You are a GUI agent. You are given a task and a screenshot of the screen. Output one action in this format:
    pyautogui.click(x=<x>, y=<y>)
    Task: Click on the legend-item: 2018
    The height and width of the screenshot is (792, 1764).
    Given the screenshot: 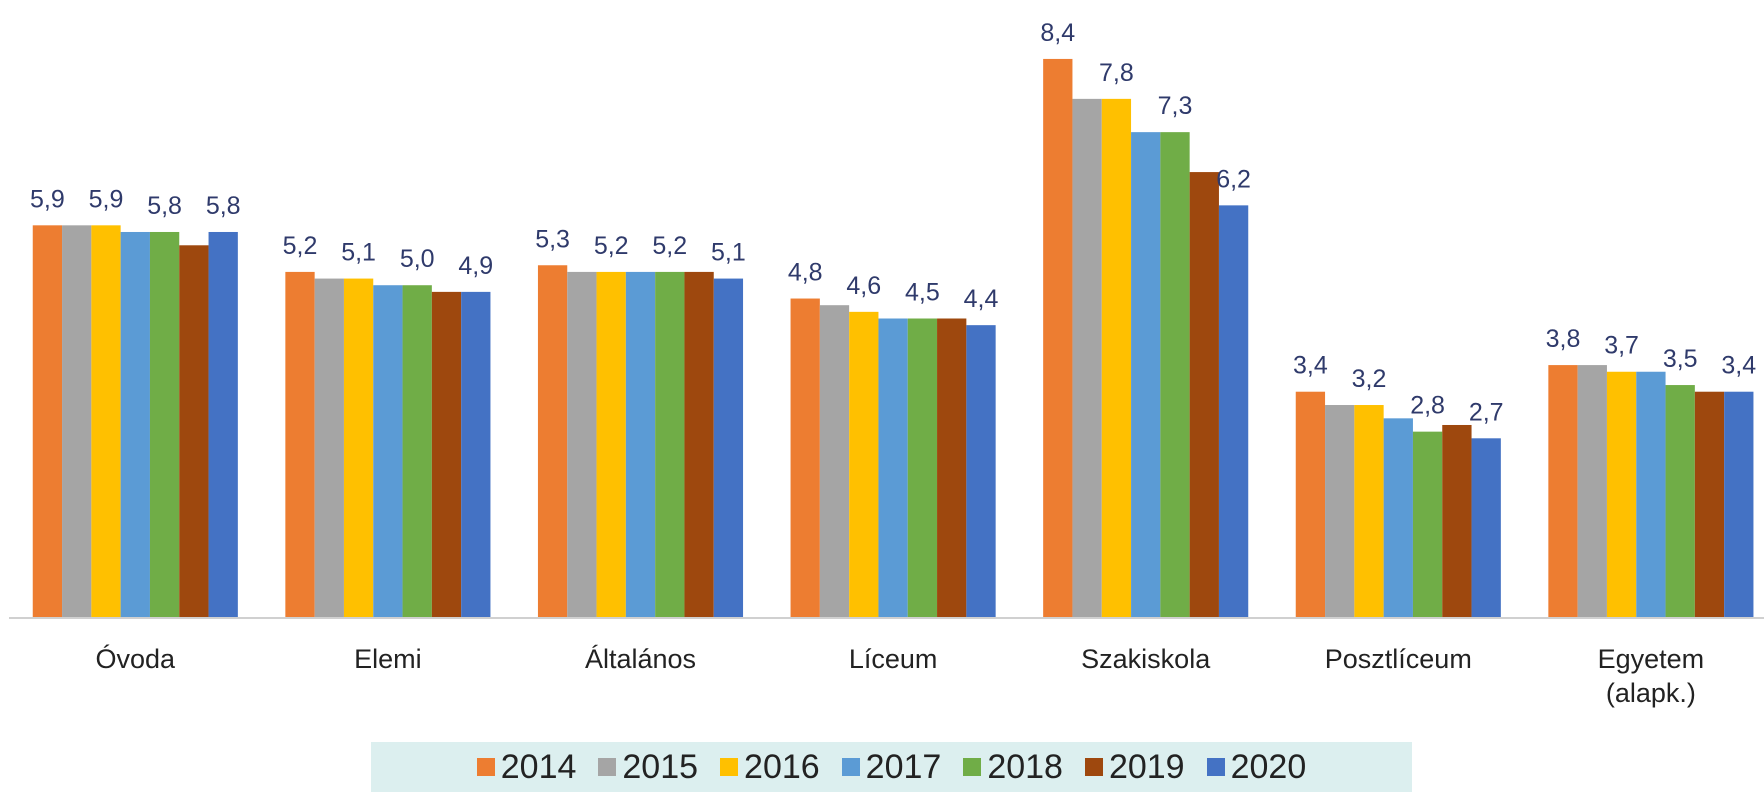 What is the action you would take?
    pyautogui.click(x=1013, y=767)
    